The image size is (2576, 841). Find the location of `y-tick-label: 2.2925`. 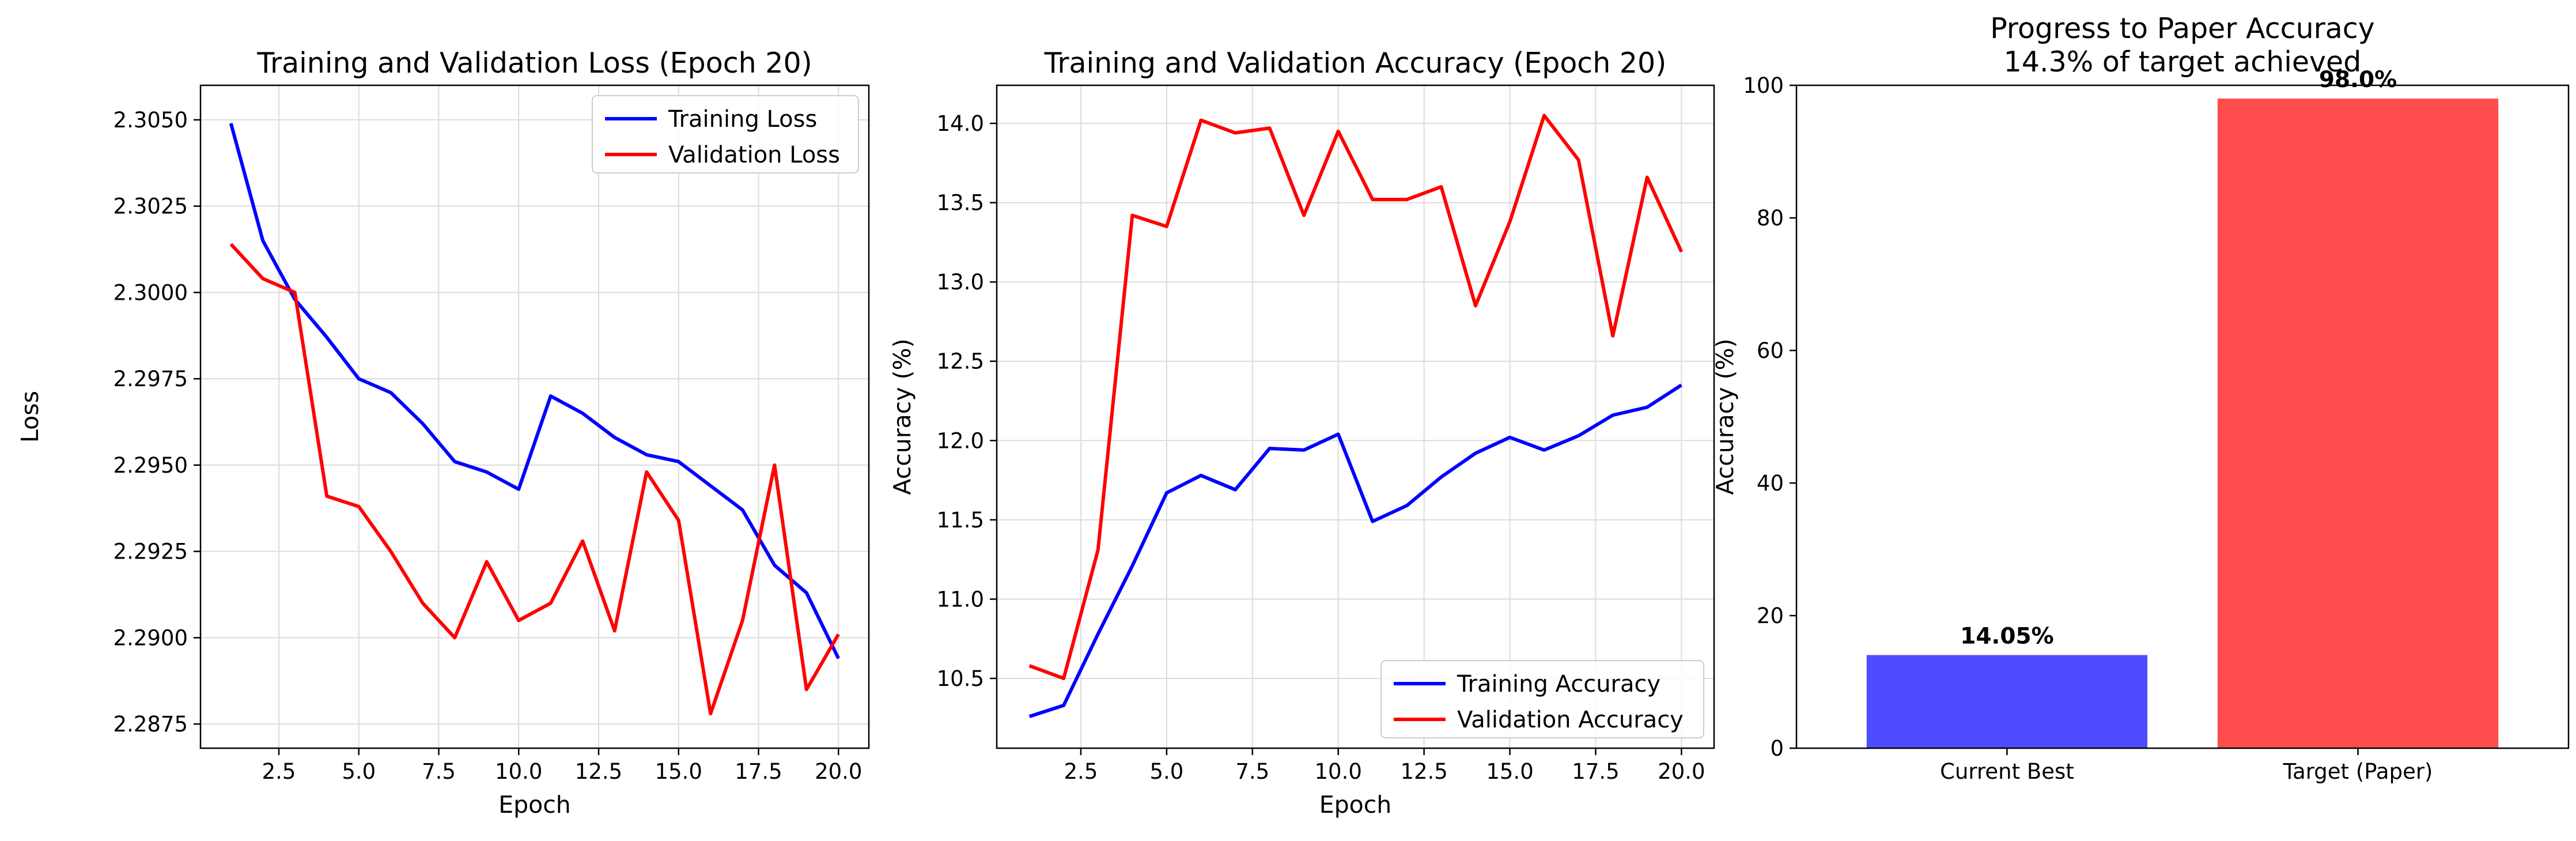

y-tick-label: 2.2925 is located at coordinates (151, 552).